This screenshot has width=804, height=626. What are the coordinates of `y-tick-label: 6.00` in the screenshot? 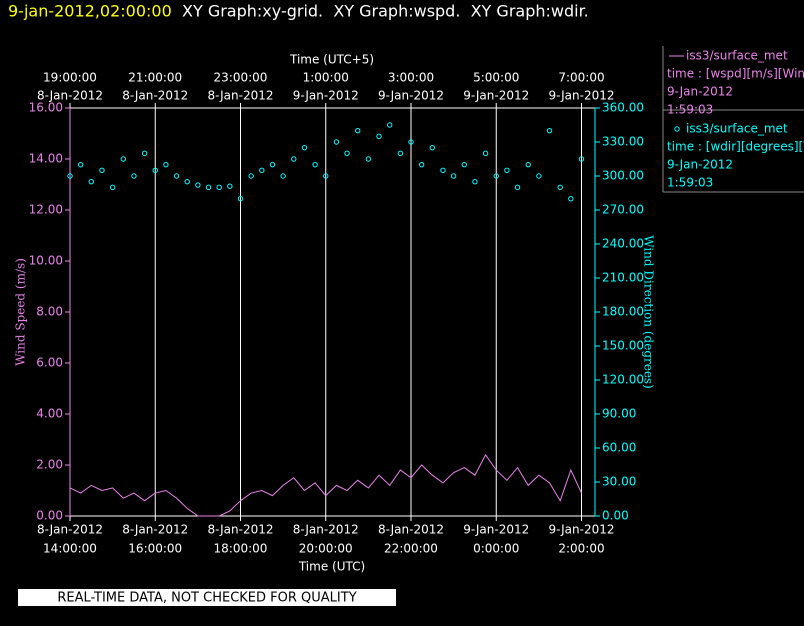 It's located at (49, 363).